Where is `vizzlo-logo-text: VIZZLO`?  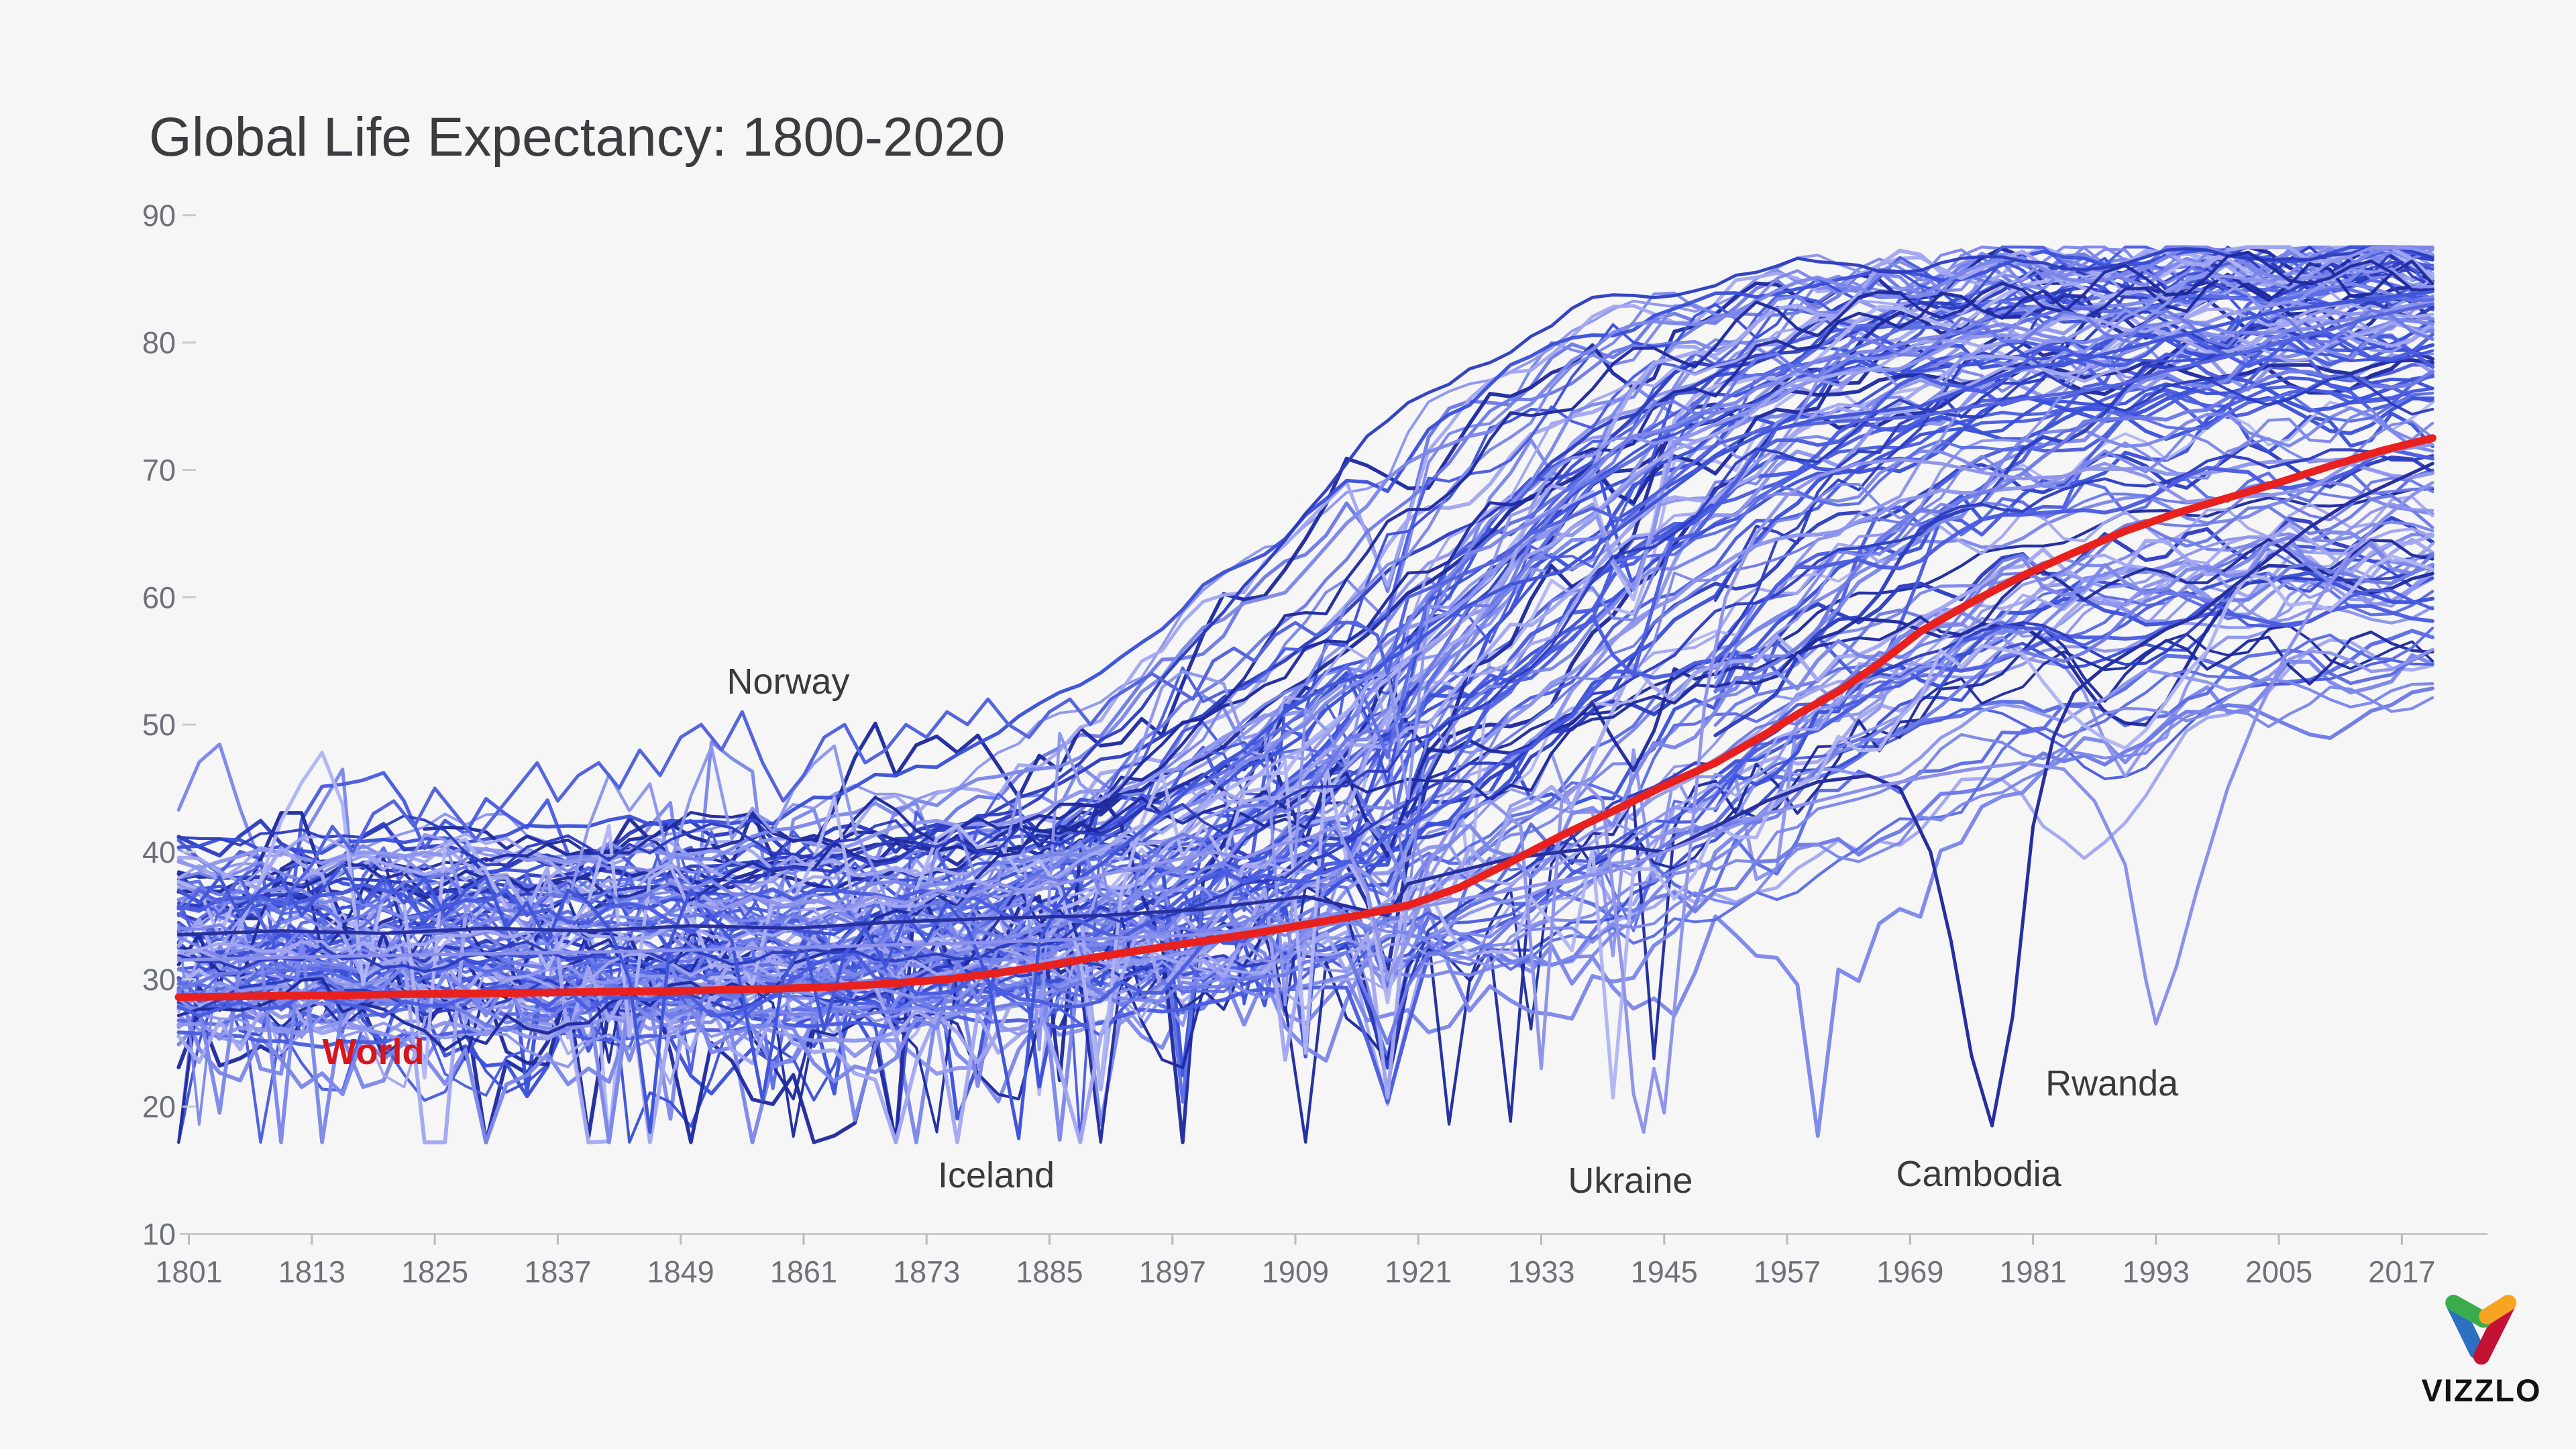 vizzlo-logo-text: VIZZLO is located at coordinates (2481, 1390).